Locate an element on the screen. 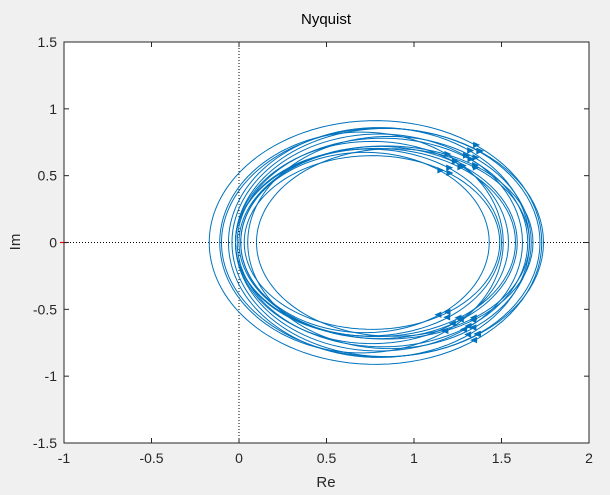  y-tick-label: 0 is located at coordinates (53, 243).